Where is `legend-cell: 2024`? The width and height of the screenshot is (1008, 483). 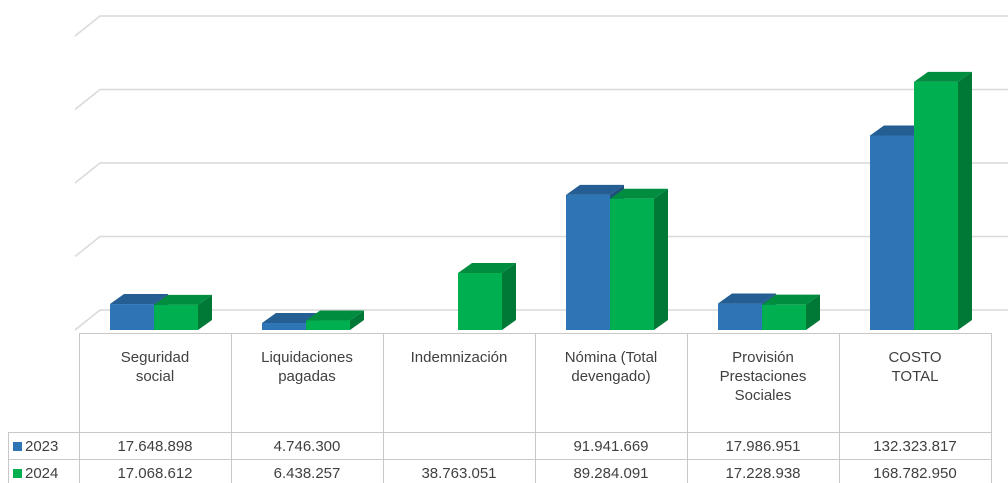
legend-cell: 2024 is located at coordinates (44, 471).